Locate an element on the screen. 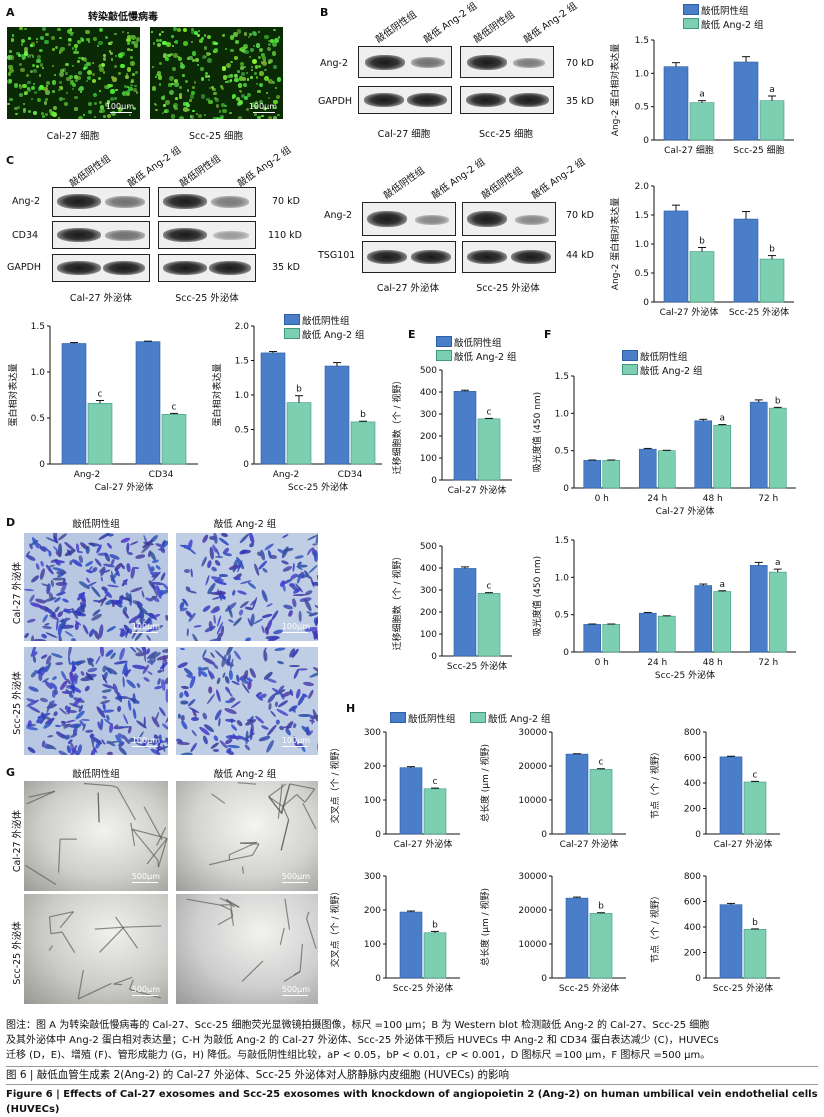  caption-divider is located at coordinates (412, 1066).